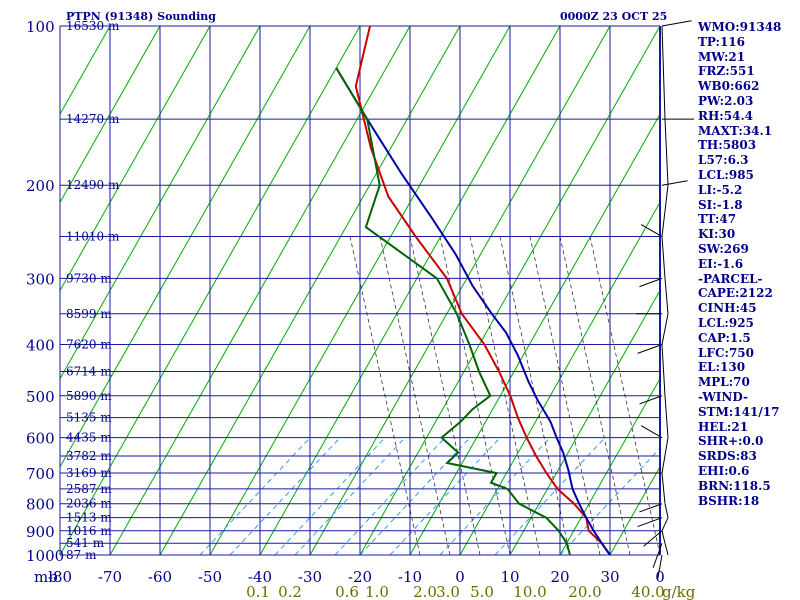 Image resolution: width=800 pixels, height=600 pixels. Describe the element at coordinates (290, 591) in the screenshot. I see `mixing-ratio-tick-label: 0.2` at that location.